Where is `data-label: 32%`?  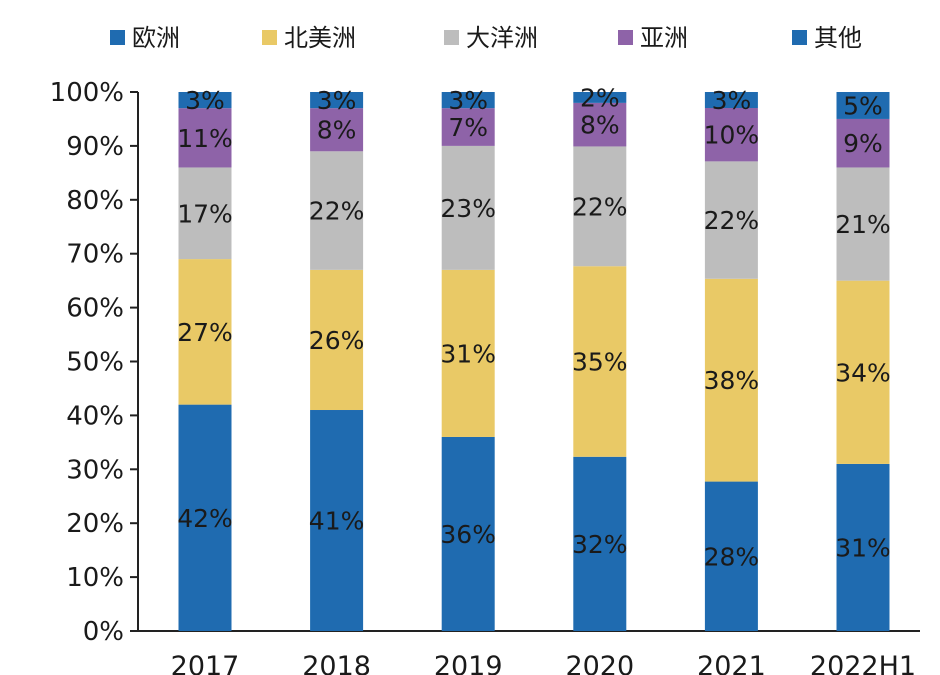
data-label: 32% is located at coordinates (600, 544).